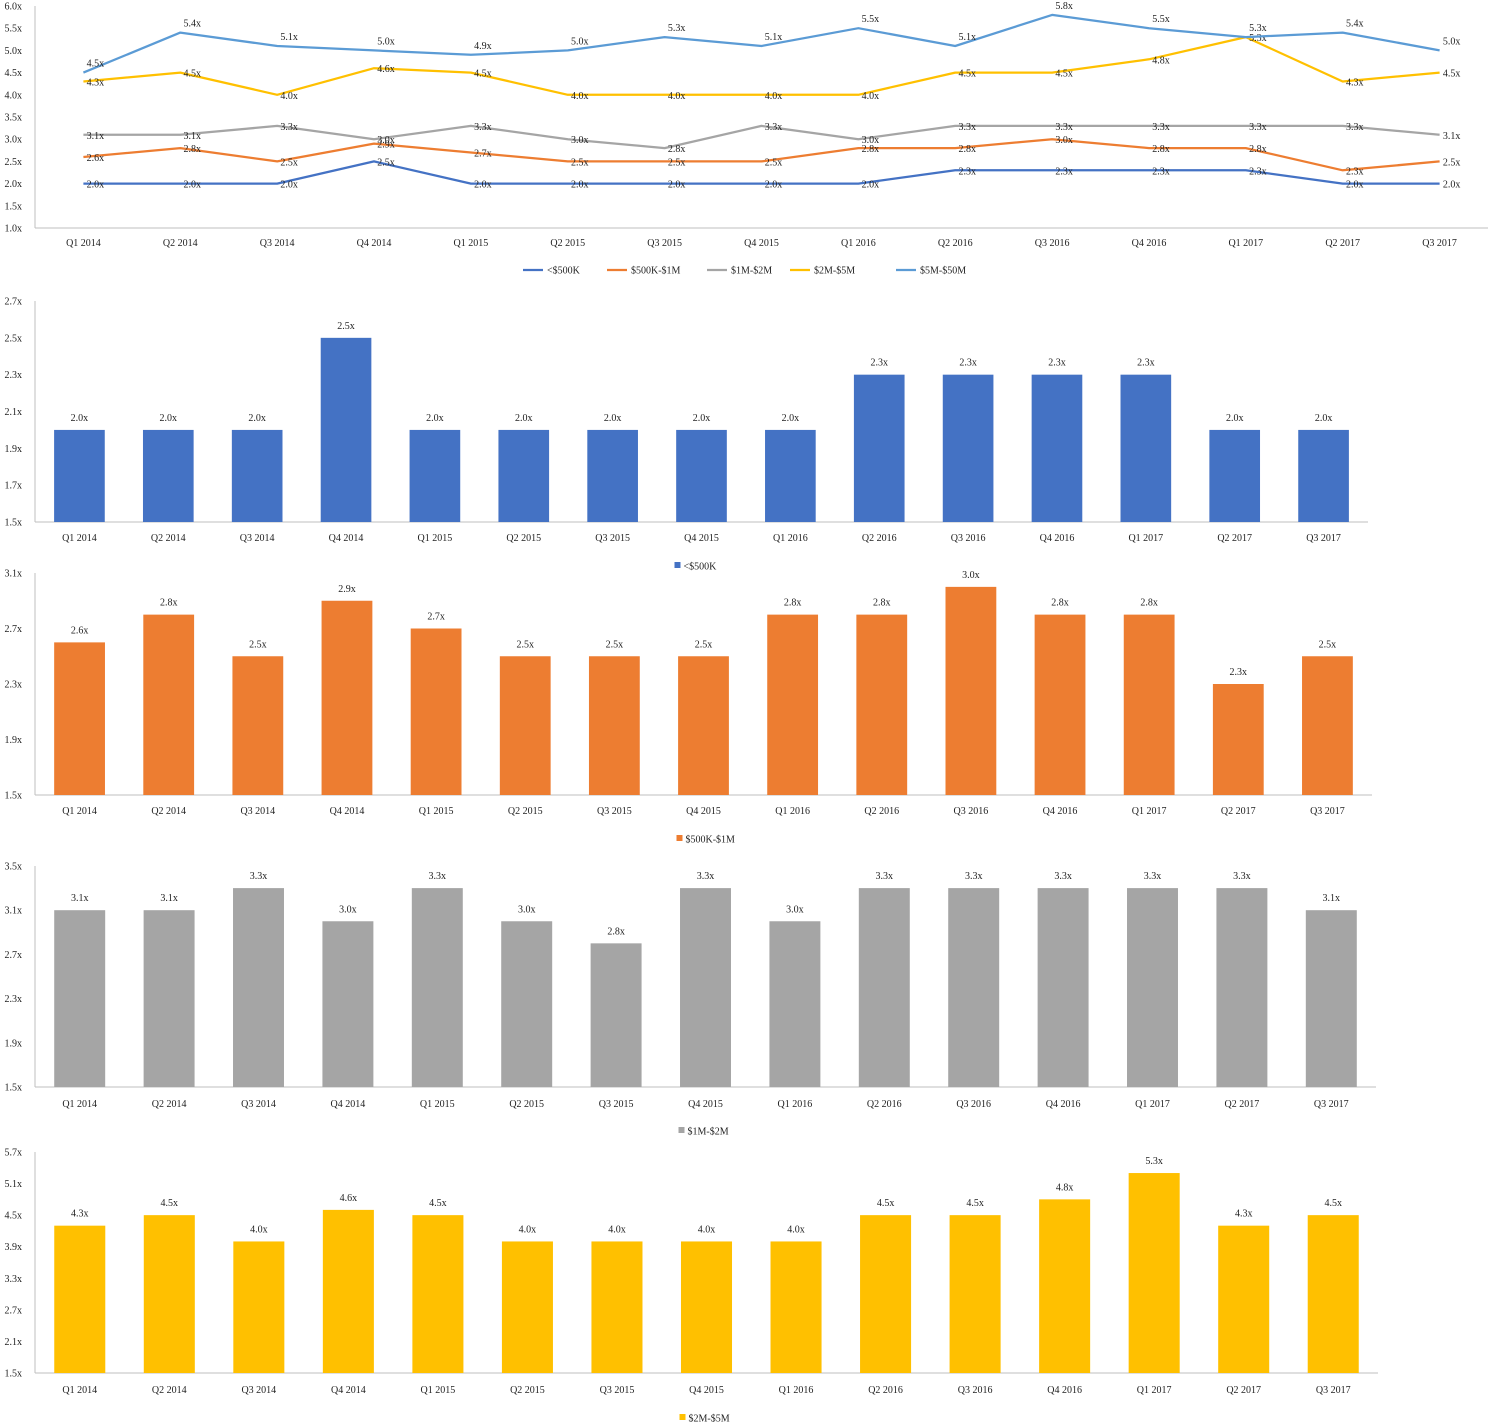  Describe the element at coordinates (704, 1418) in the screenshot. I see `legend: $2M-$5M` at that location.